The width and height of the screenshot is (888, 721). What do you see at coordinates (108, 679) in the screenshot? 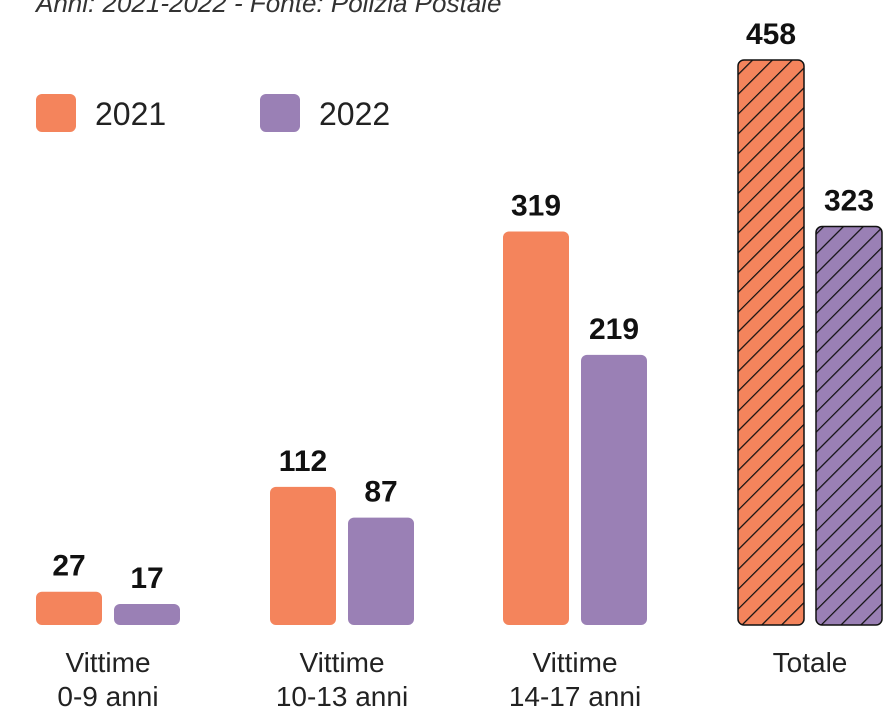
I see `category-label: Vittime 0-9 anni` at bounding box center [108, 679].